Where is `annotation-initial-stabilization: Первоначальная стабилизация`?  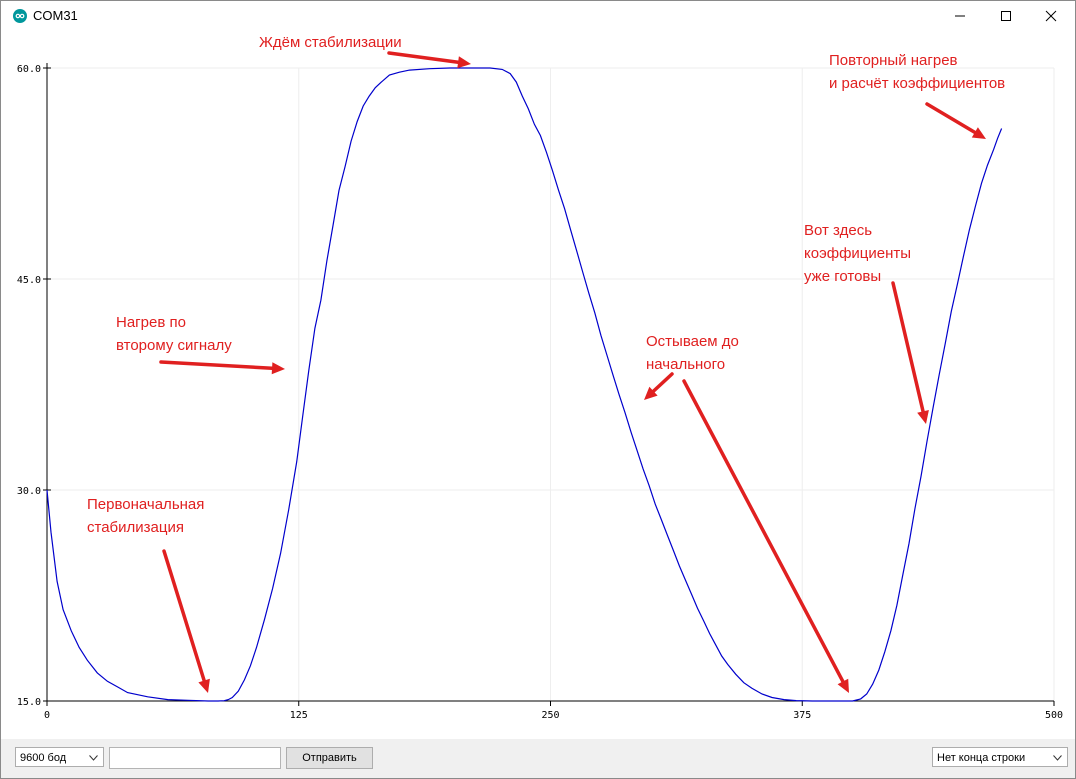
annotation-initial-stabilization: Первоначальная стабилизация is located at coordinates (146, 516).